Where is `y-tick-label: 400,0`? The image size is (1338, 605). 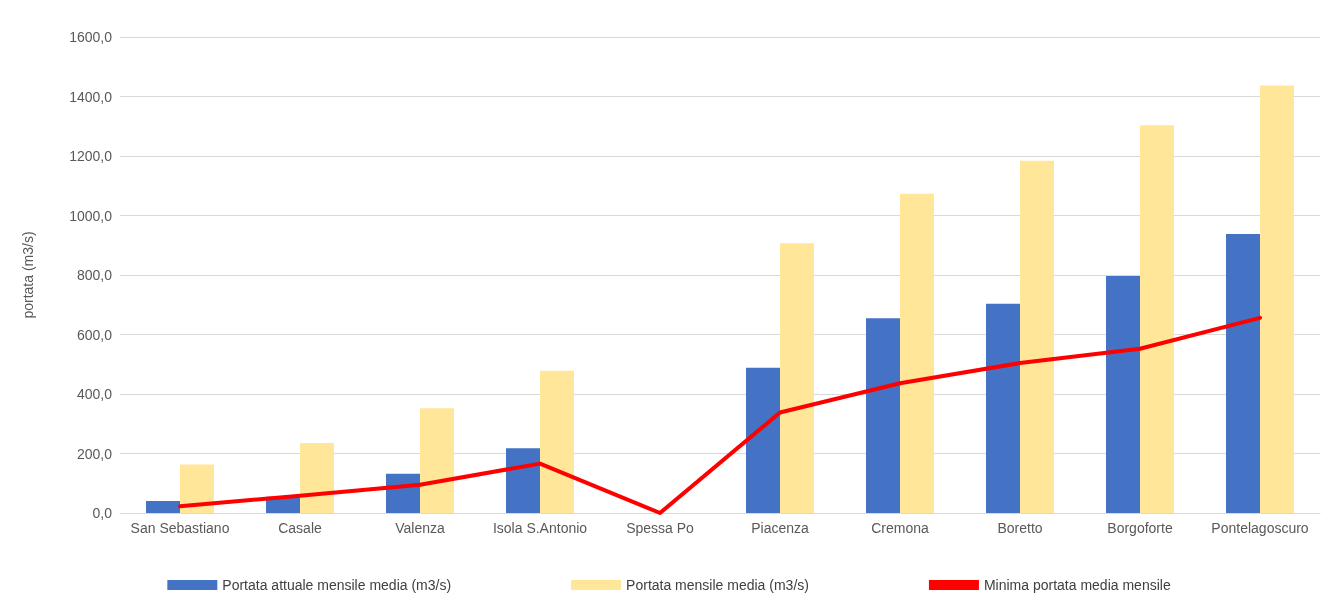 y-tick-label: 400,0 is located at coordinates (94, 394).